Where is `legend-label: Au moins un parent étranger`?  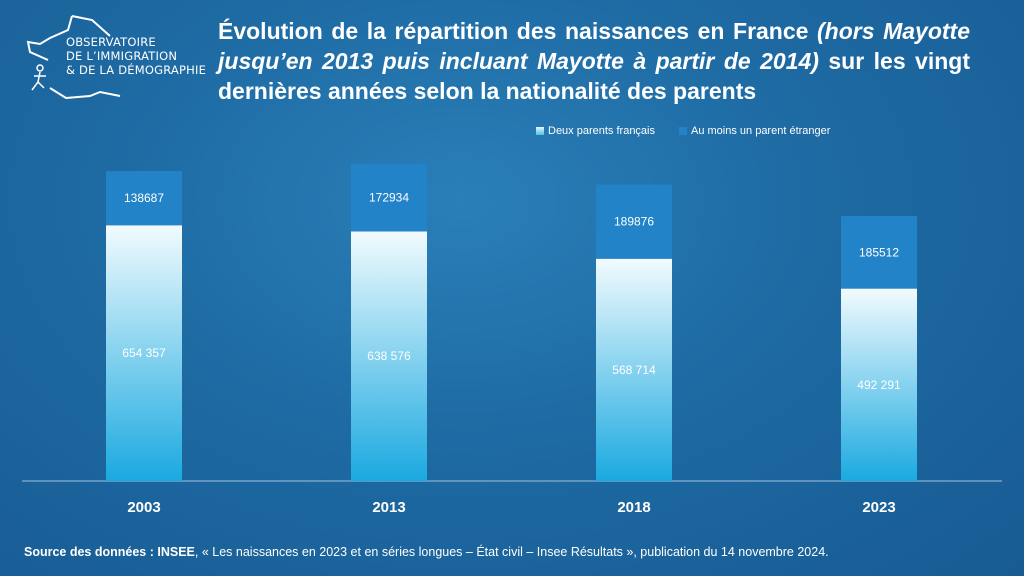
legend-label: Au moins un parent étranger is located at coordinates (761, 131).